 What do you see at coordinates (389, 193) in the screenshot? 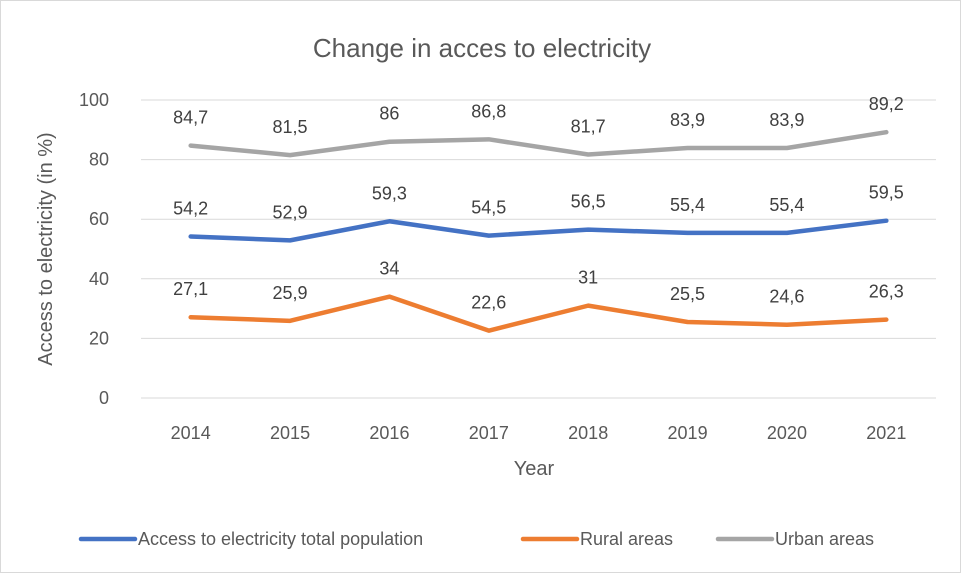
I see `data-label: 59,3` at bounding box center [389, 193].